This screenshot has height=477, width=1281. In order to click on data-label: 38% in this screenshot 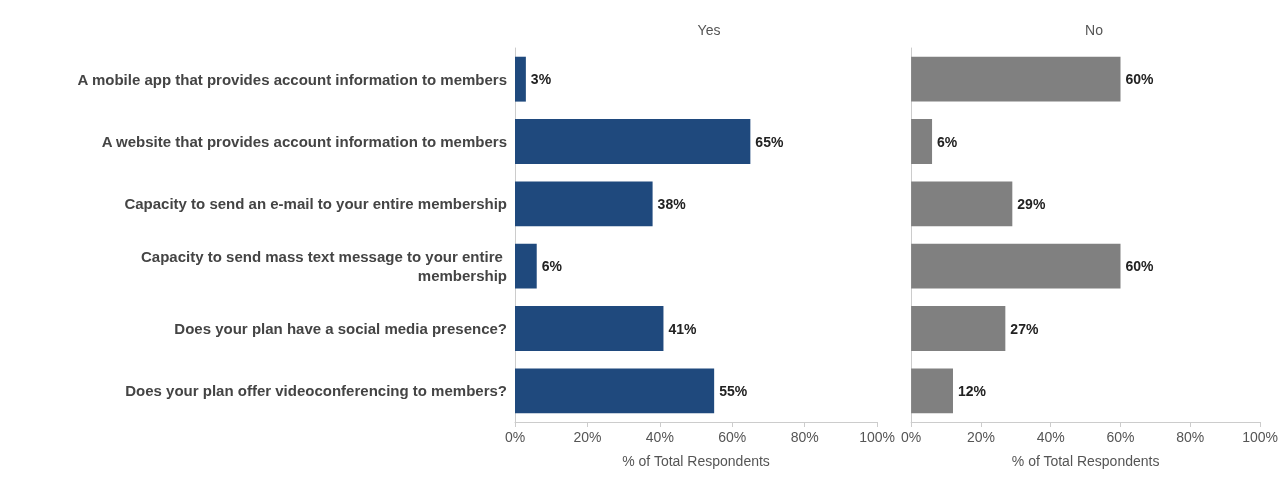, I will do `click(672, 203)`.